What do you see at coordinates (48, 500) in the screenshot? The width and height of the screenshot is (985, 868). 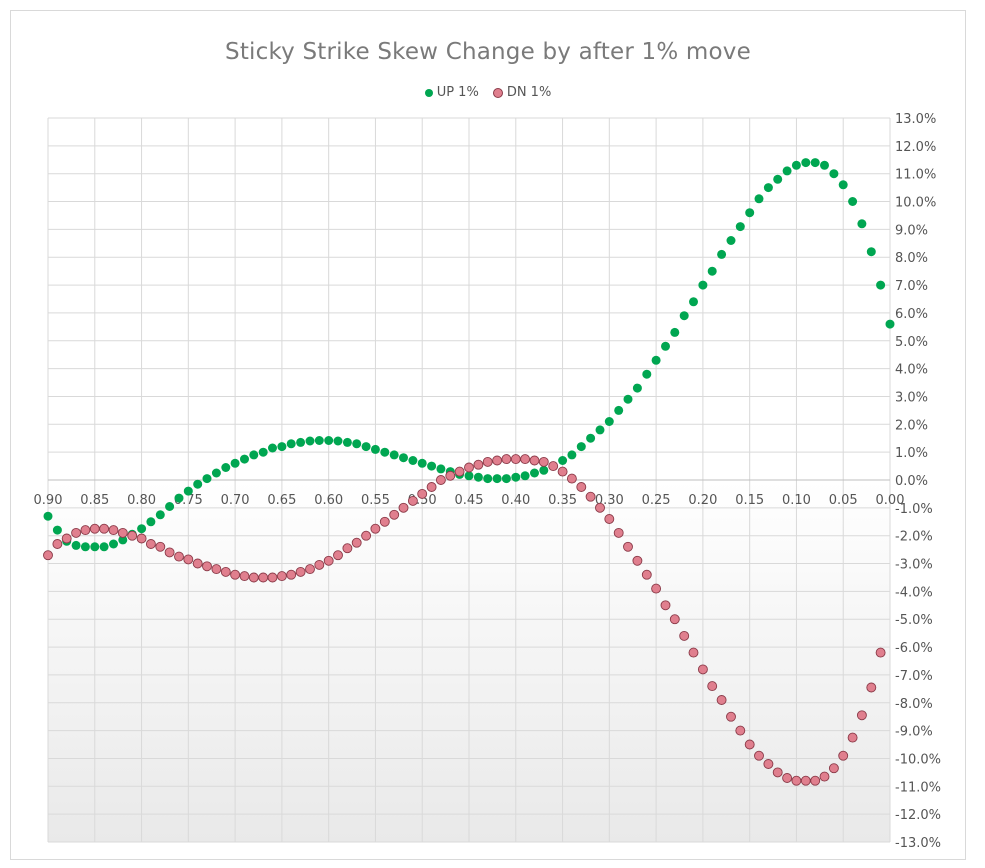 I see `x-tick-label: 0.90` at bounding box center [48, 500].